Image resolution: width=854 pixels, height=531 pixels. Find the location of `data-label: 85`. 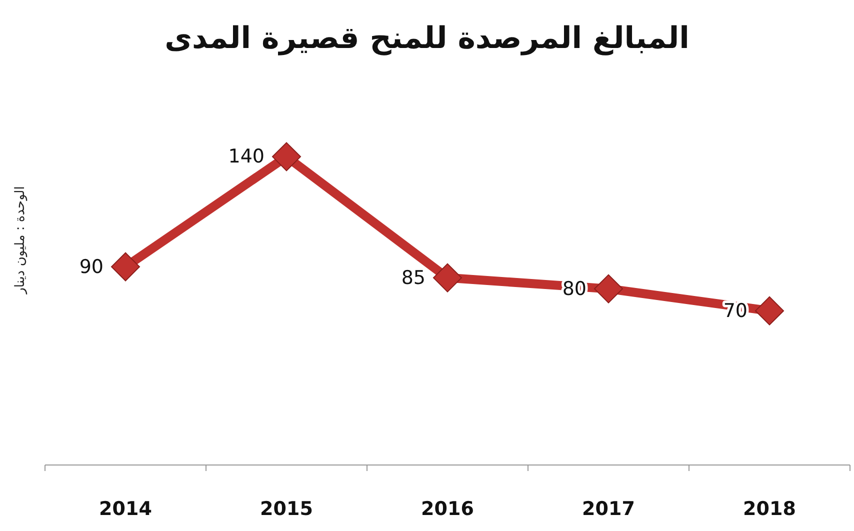

data-label: 85 is located at coordinates (413, 277).